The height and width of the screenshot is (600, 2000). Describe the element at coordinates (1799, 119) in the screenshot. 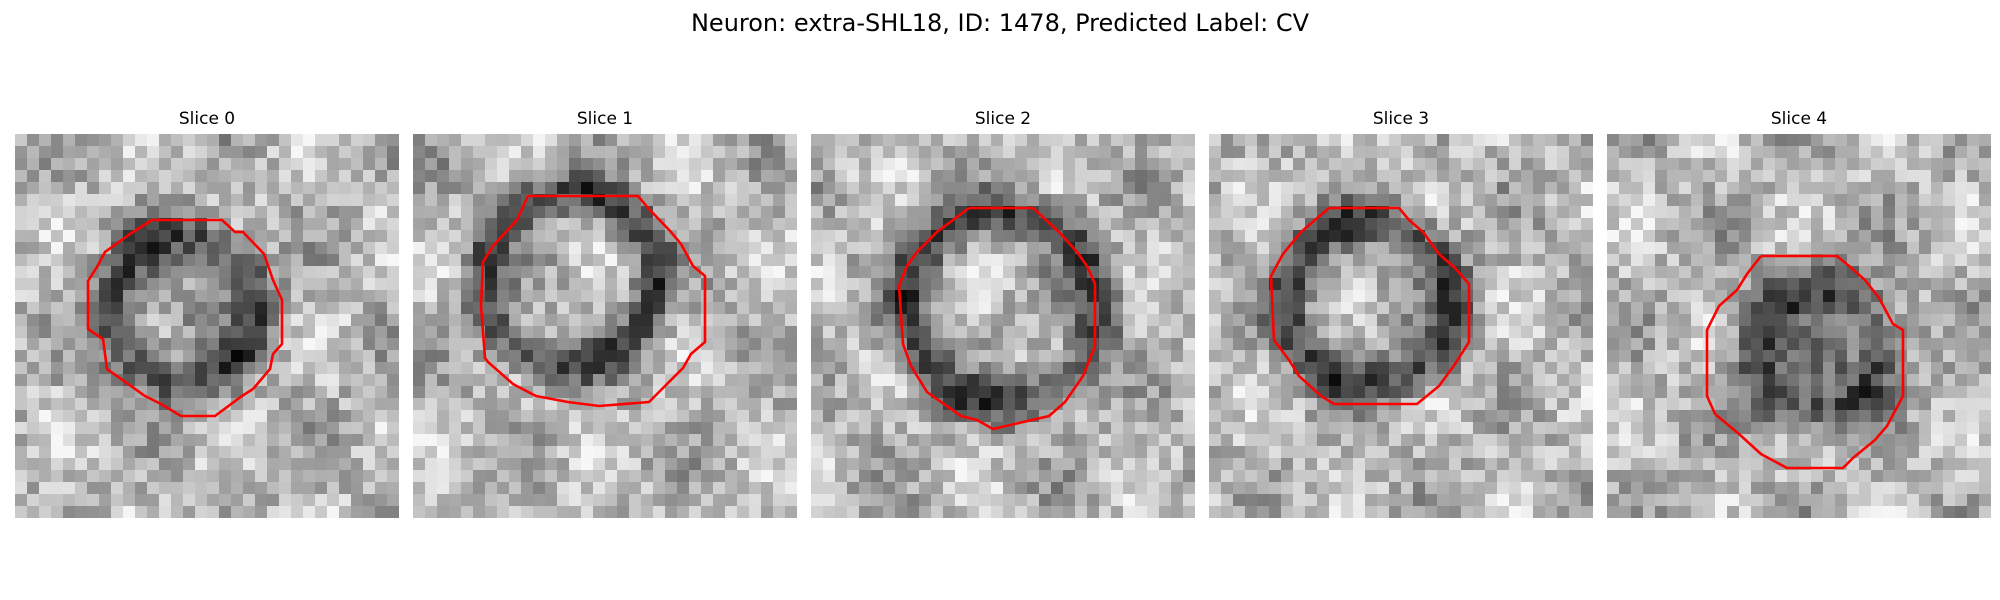

I see `slice-title: Slice 4` at that location.